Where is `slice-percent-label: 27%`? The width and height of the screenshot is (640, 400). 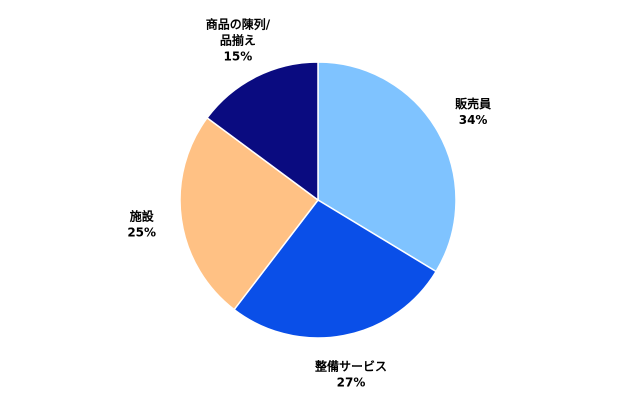
slice-percent-label: 27% is located at coordinates (351, 382).